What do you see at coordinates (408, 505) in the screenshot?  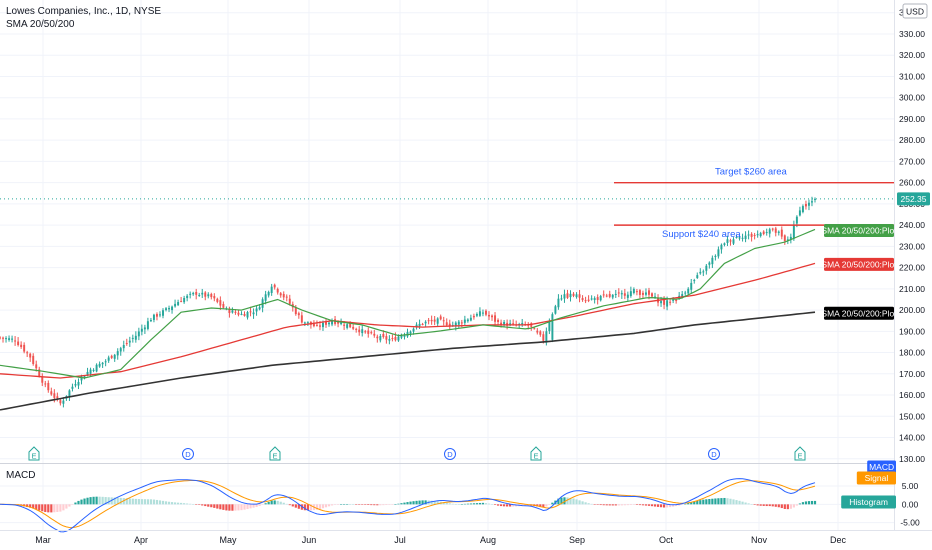 I see `macd-pane` at bounding box center [408, 505].